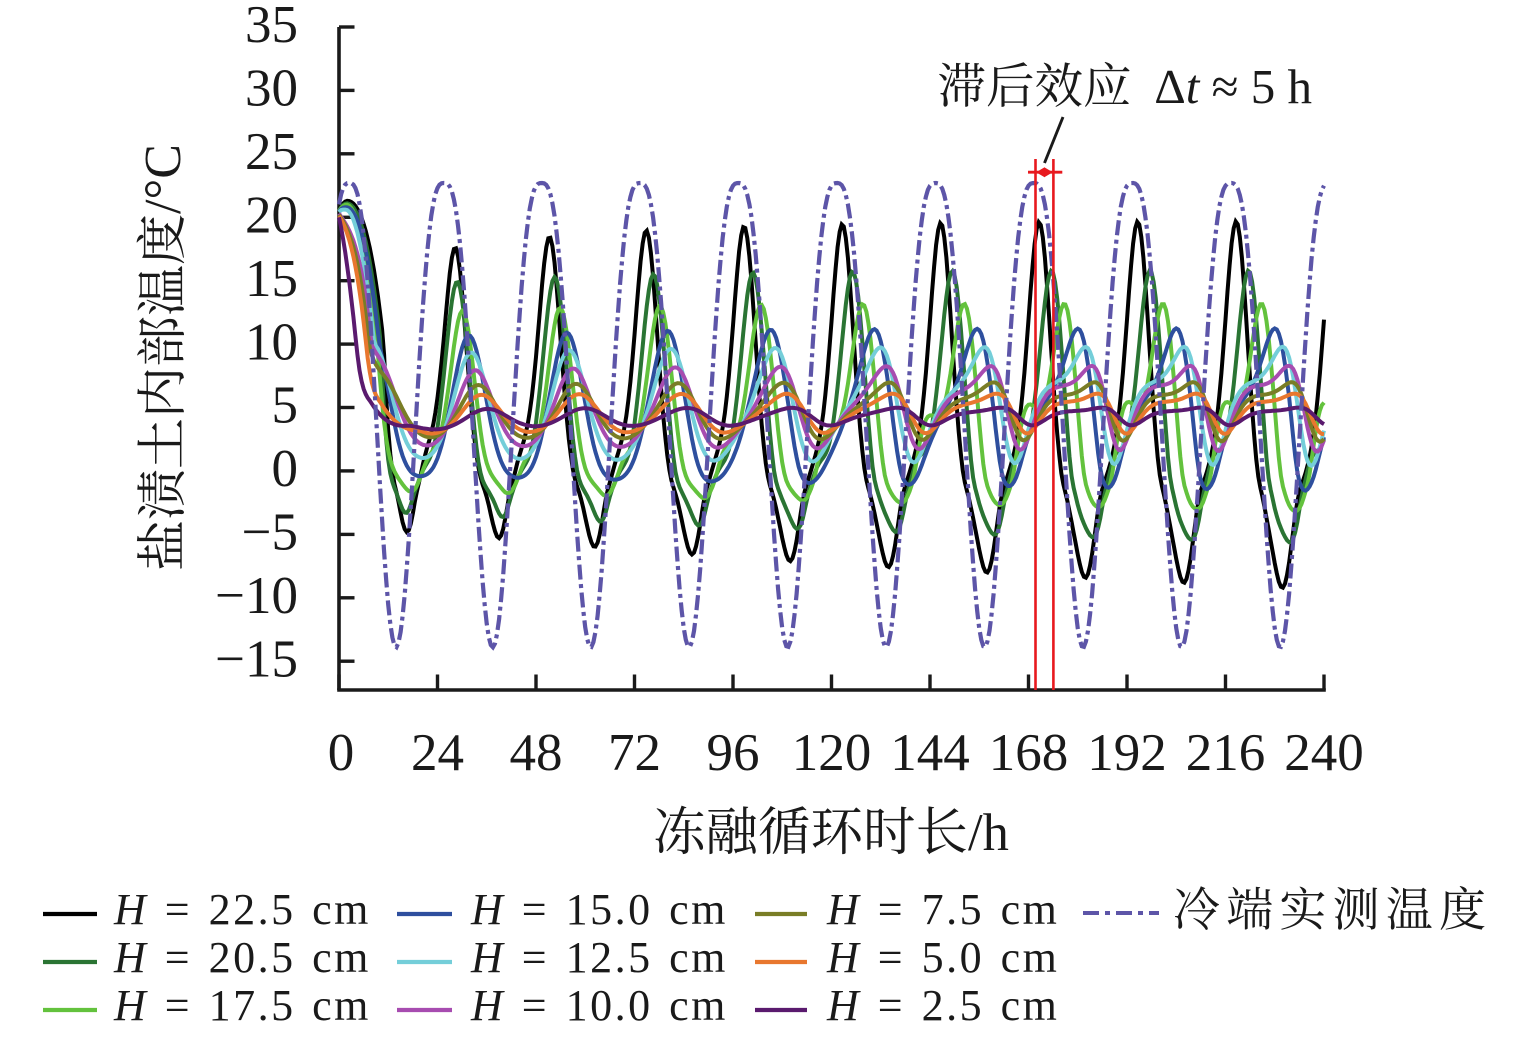  I want to click on svg-text: −5, so click(270, 533).